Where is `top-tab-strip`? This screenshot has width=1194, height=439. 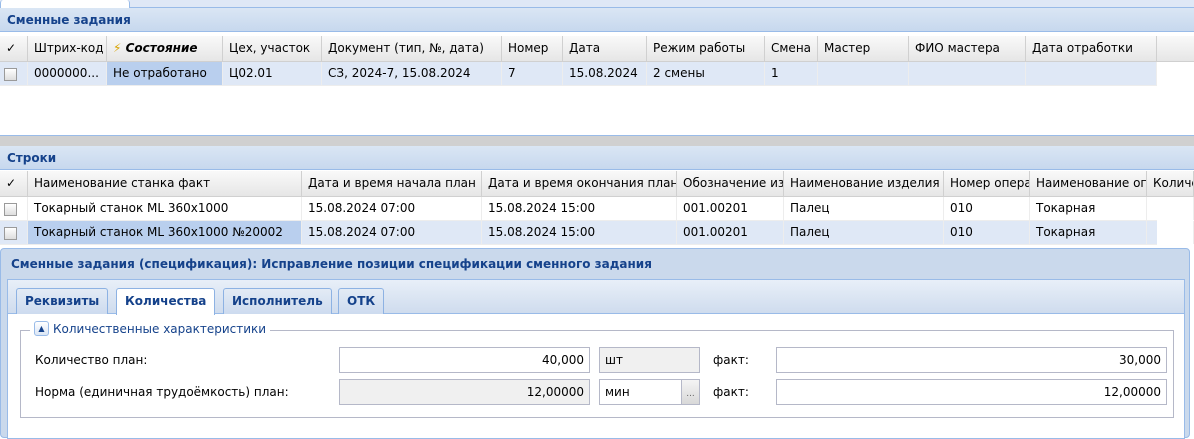
top-tab-strip is located at coordinates (597, 5).